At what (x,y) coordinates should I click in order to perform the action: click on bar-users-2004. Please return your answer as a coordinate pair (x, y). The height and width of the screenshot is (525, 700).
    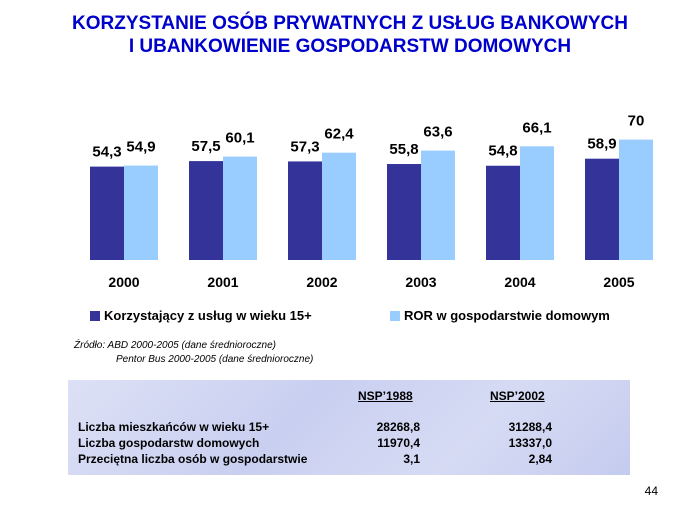
    Looking at the image, I should click on (503, 212).